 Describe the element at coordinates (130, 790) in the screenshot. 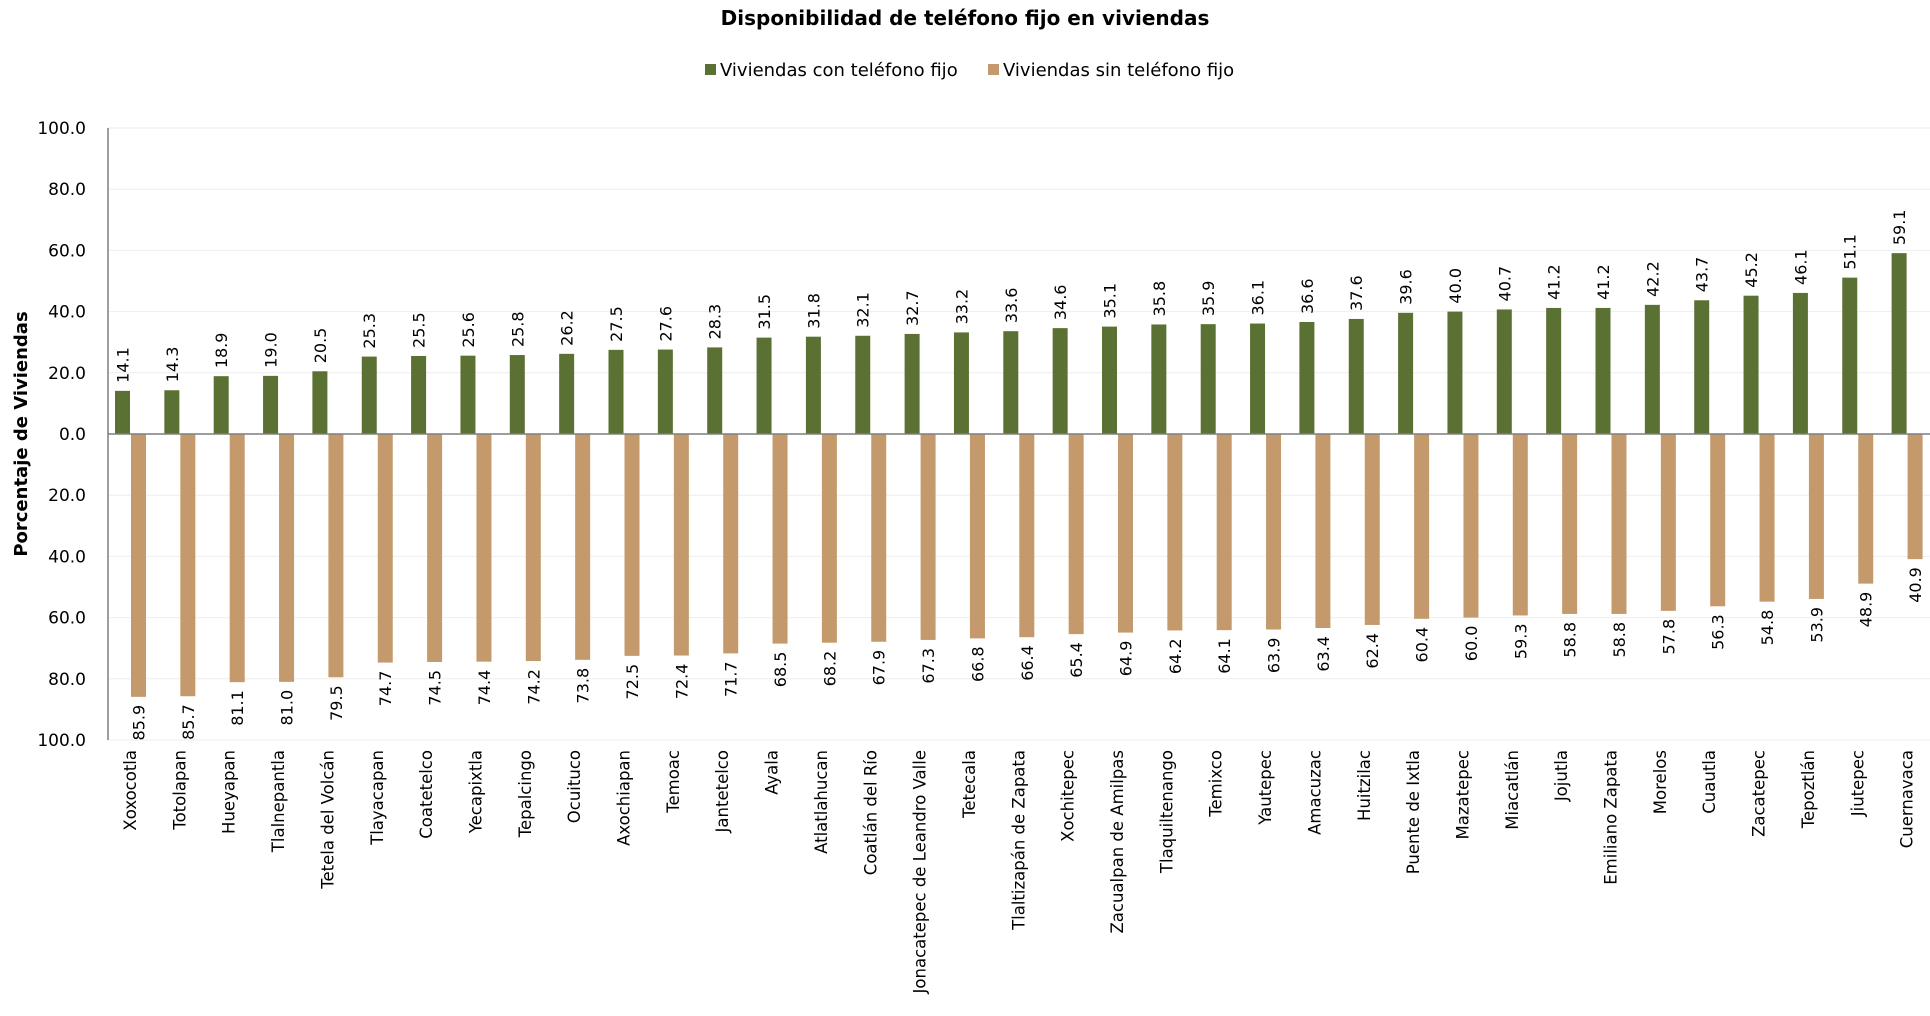

I see `category-label: Xoxocotla` at that location.